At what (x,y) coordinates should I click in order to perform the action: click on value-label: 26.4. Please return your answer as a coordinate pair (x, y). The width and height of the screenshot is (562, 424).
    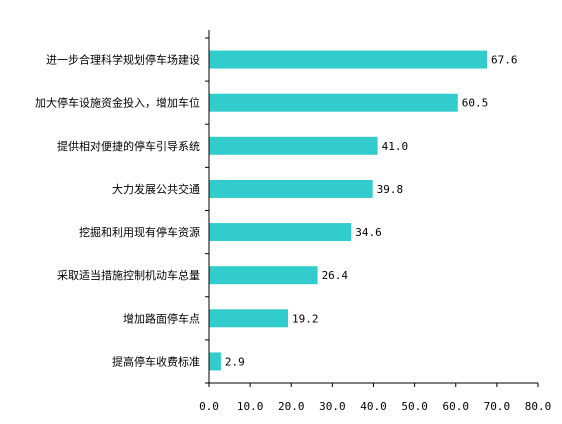
    Looking at the image, I should click on (335, 275).